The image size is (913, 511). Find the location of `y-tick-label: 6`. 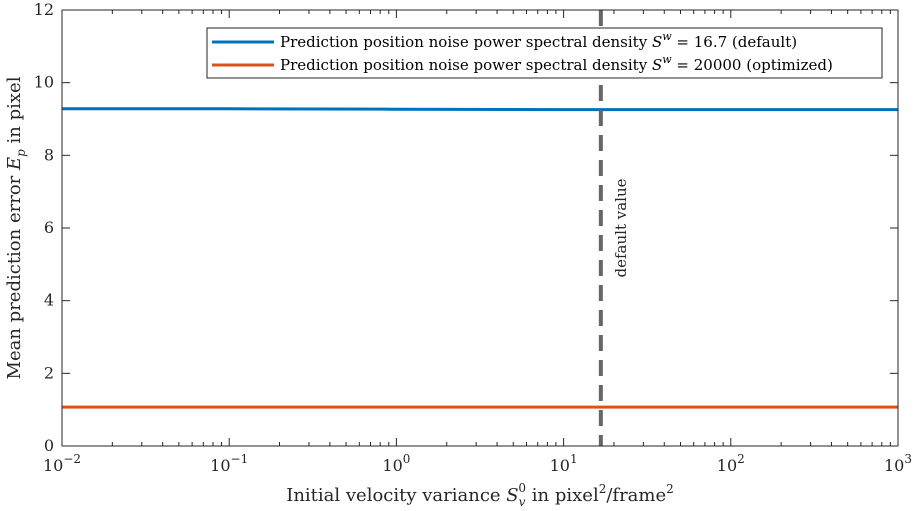

y-tick-label: 6 is located at coordinates (49, 227).